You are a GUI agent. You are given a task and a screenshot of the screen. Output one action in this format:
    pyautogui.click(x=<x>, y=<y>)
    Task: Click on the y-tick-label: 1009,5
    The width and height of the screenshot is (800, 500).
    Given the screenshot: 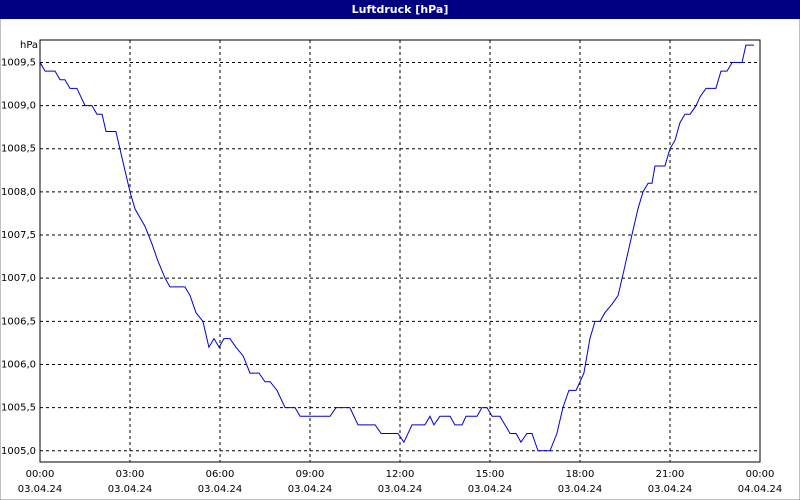 What is the action you would take?
    pyautogui.click(x=18, y=62)
    